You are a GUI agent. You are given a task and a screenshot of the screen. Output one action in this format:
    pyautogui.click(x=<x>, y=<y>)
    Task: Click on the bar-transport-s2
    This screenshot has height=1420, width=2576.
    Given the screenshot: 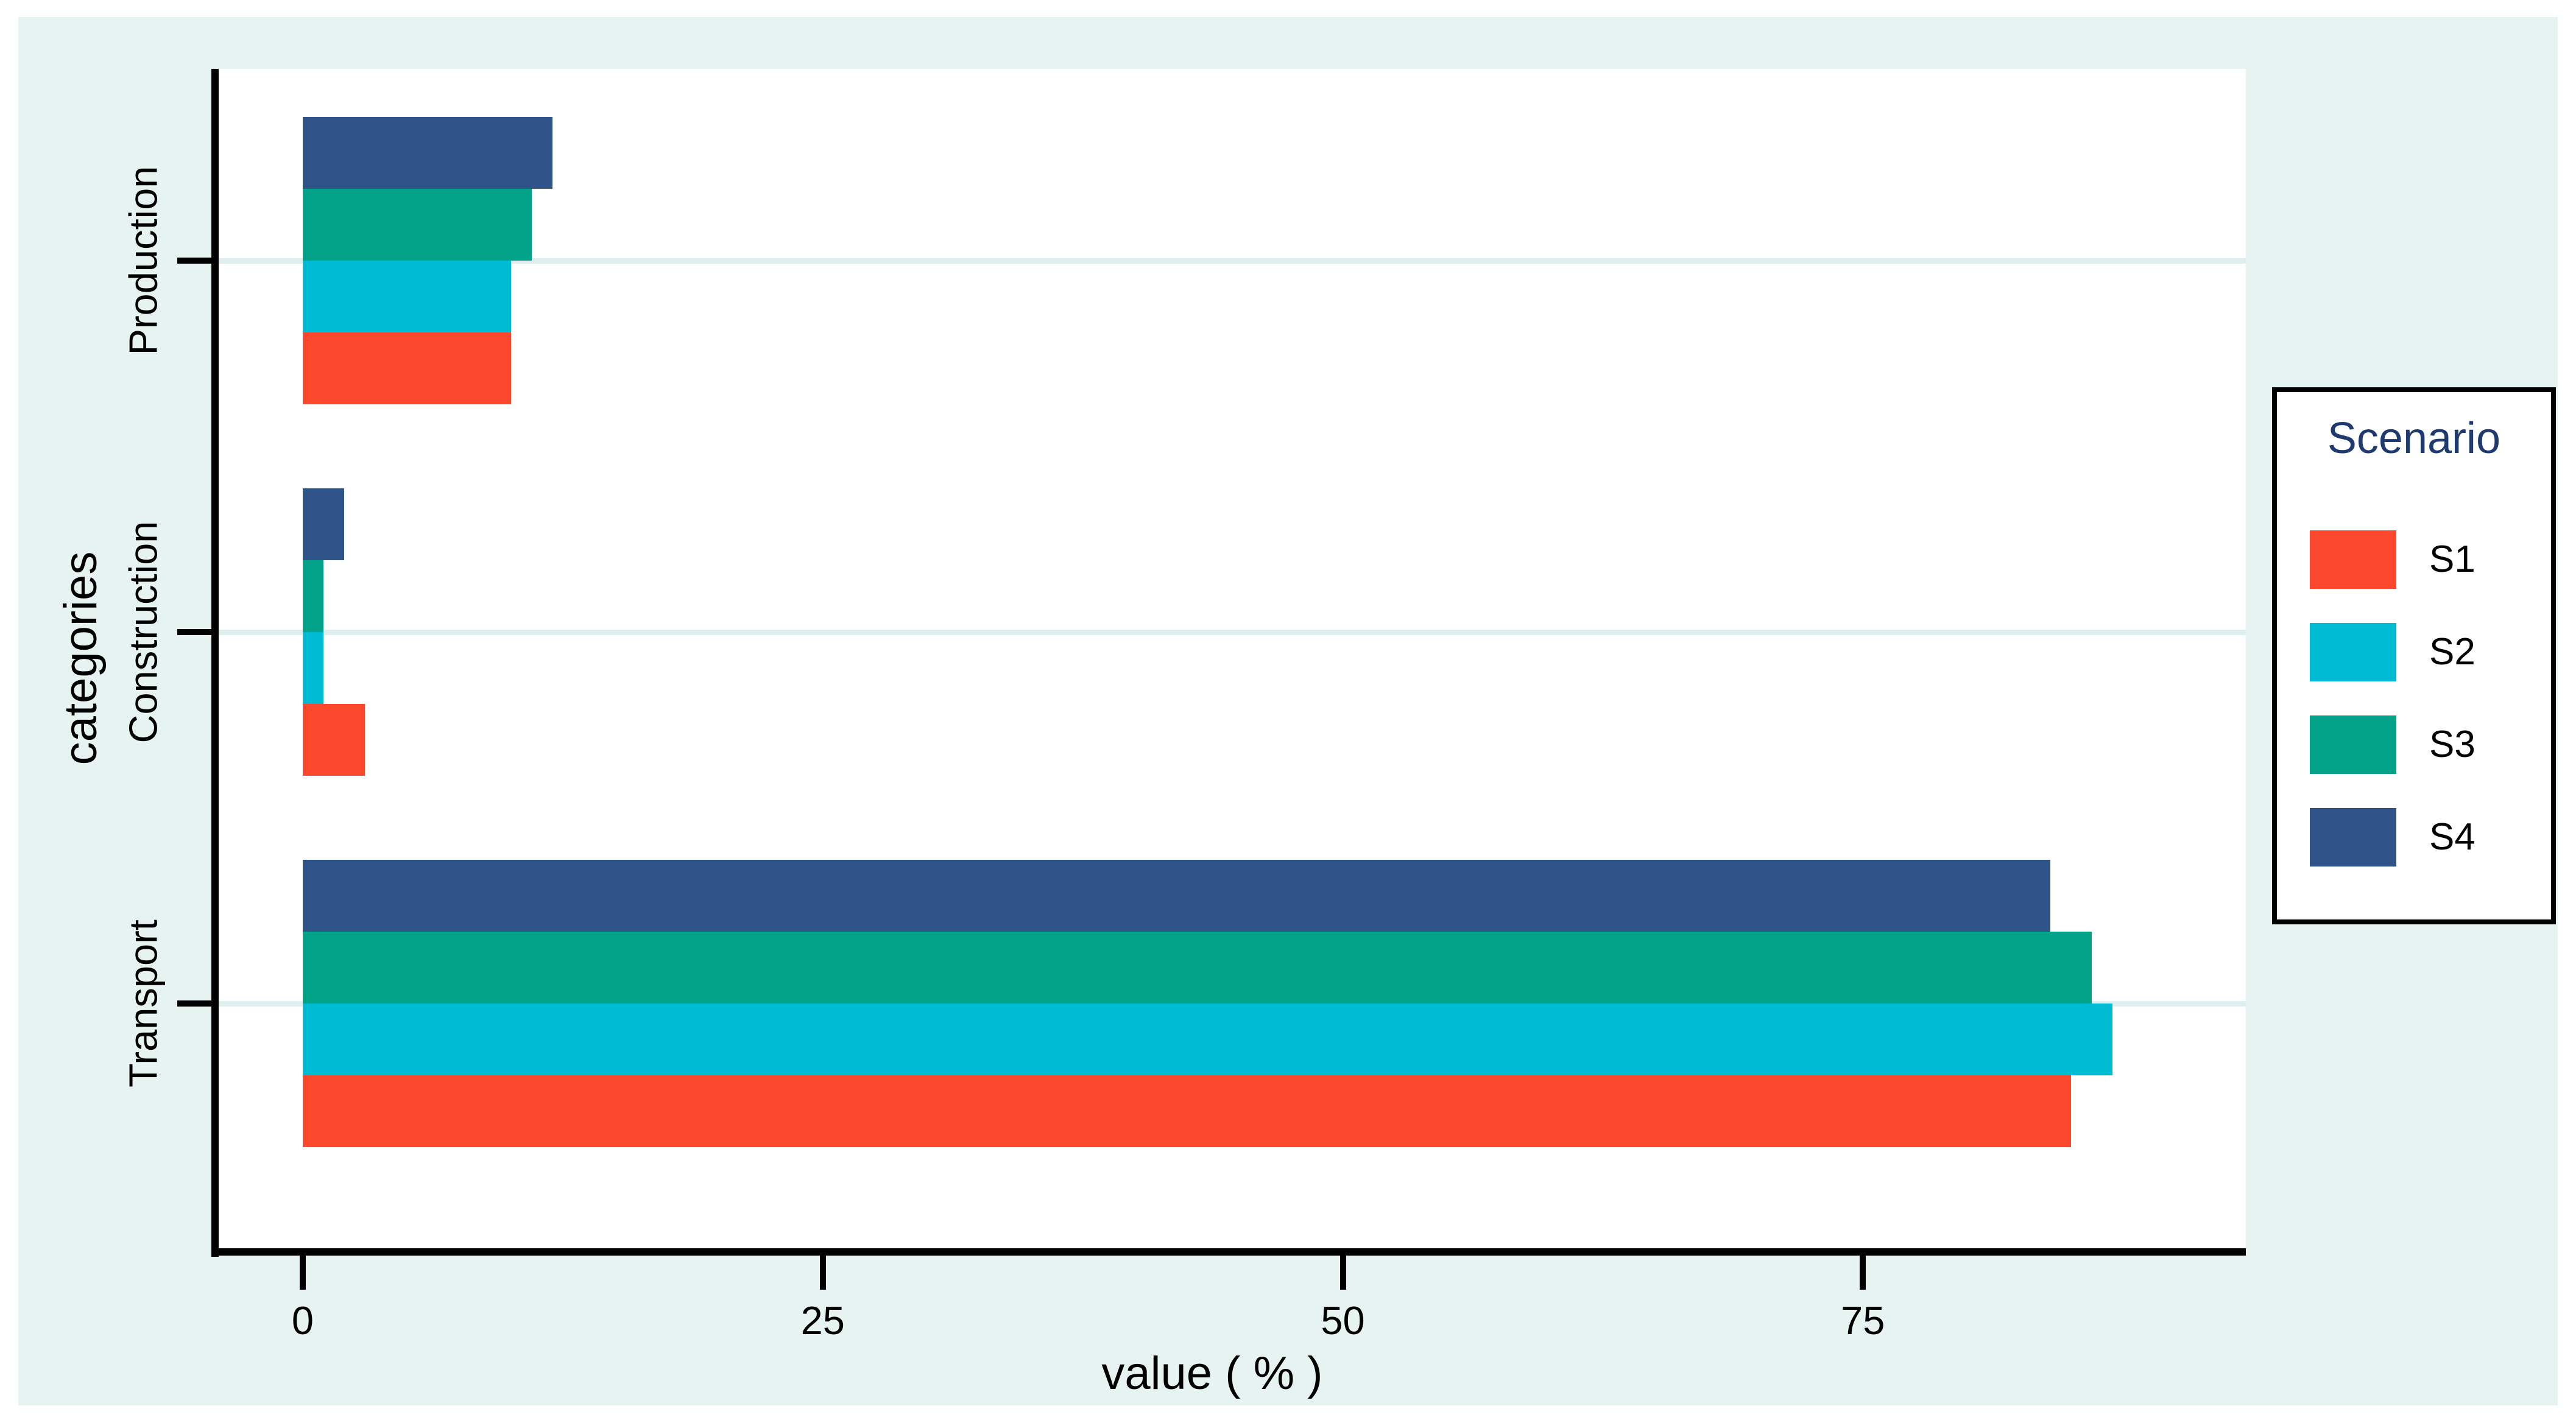 What is the action you would take?
    pyautogui.click(x=1207, y=1039)
    